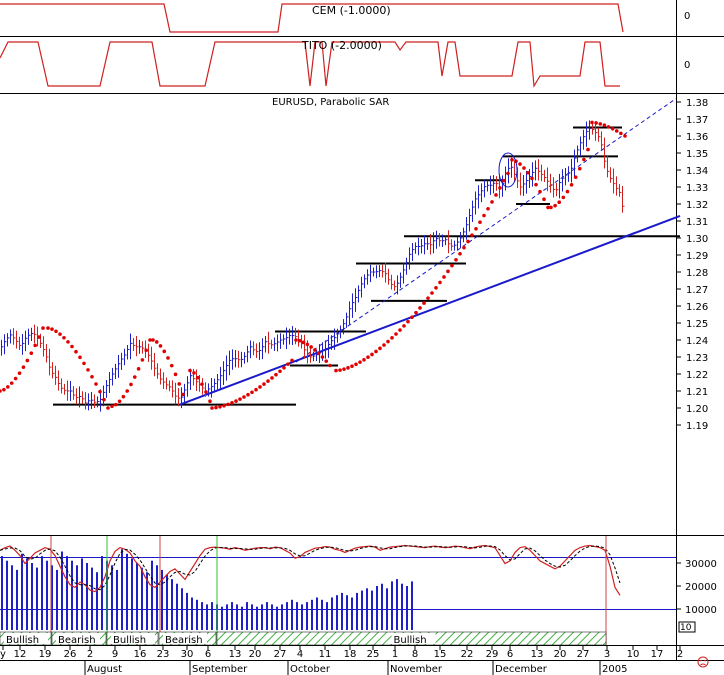 The height and width of the screenshot is (675, 724). What do you see at coordinates (697, 103) in the screenshot?
I see `price-tick-label: 1.38` at bounding box center [697, 103].